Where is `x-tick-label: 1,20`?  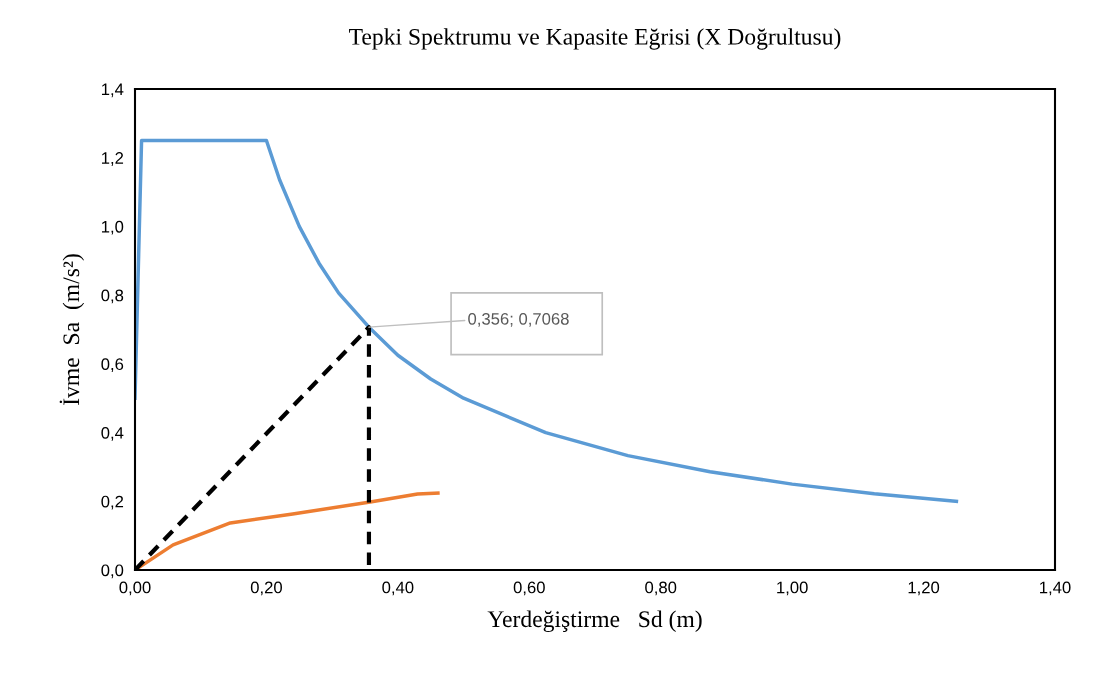 x-tick-label: 1,20 is located at coordinates (924, 588).